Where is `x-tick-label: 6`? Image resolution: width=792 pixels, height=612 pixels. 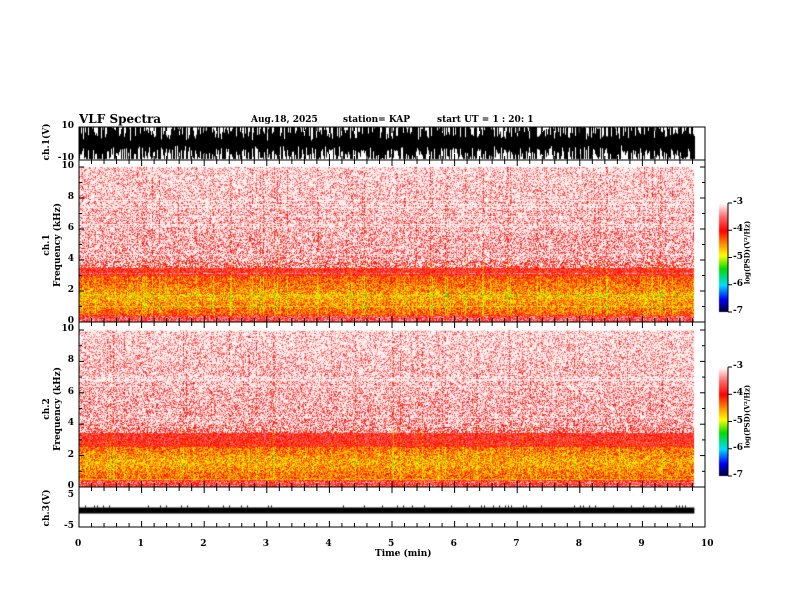
x-tick-label: 6 is located at coordinates (453, 544).